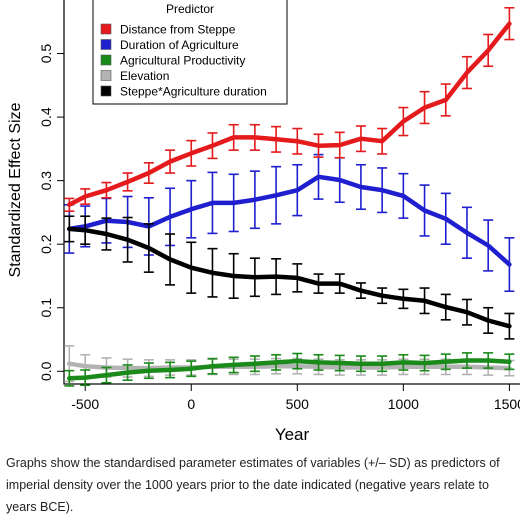 The width and height of the screenshot is (520, 520). What do you see at coordinates (46, 308) in the screenshot?
I see `y-tick-label: 0.1` at bounding box center [46, 308].